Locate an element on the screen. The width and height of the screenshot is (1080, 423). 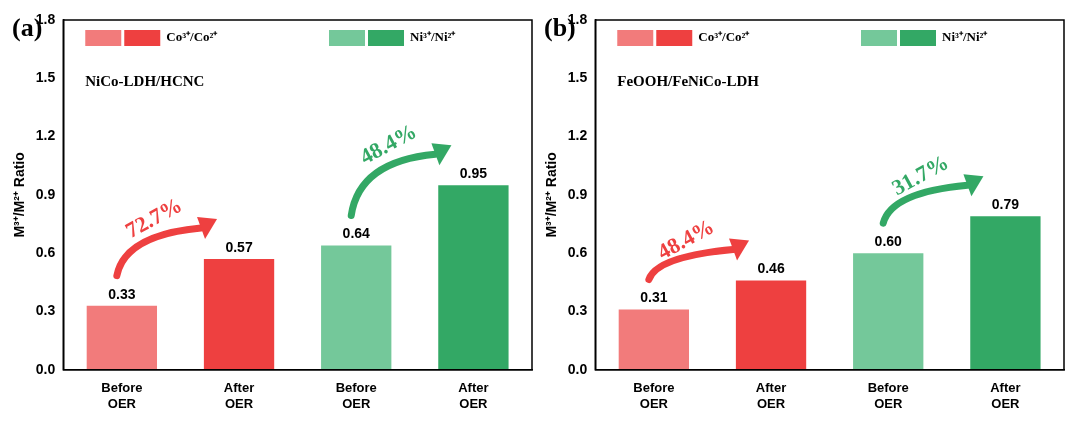
data-label: 0.60 is located at coordinates (888, 241).